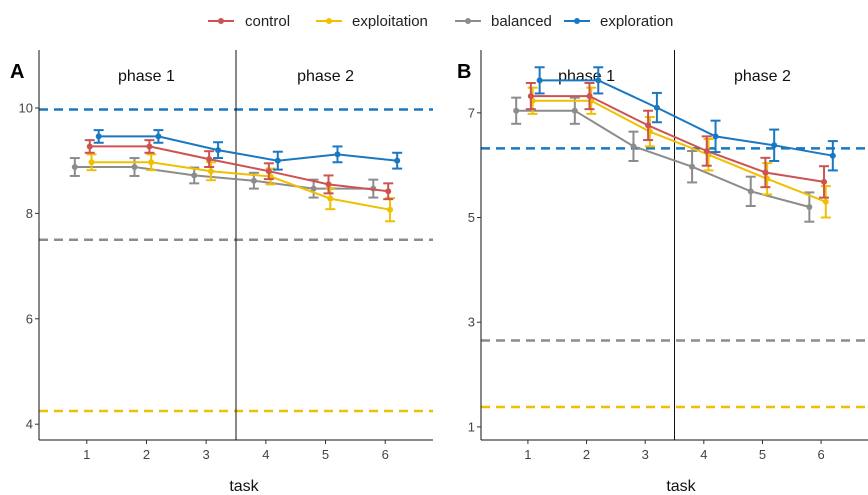 The image size is (868, 495). I want to click on y-tick-label: 7, so click(471, 112).